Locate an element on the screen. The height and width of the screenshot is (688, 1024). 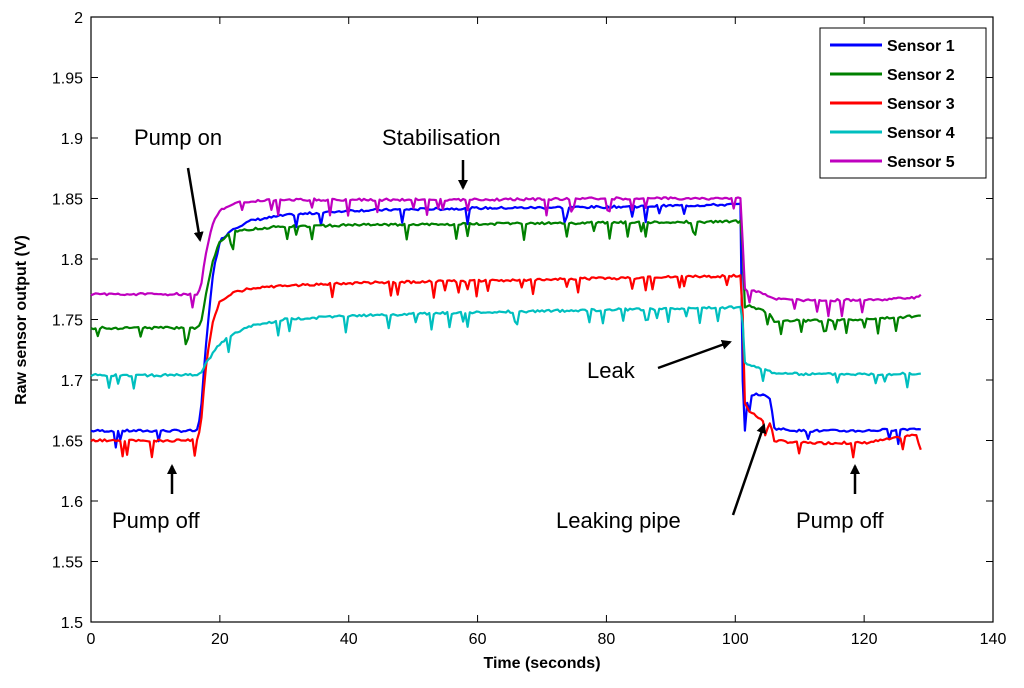
y-tick-label: 1.8 is located at coordinates (72, 260).